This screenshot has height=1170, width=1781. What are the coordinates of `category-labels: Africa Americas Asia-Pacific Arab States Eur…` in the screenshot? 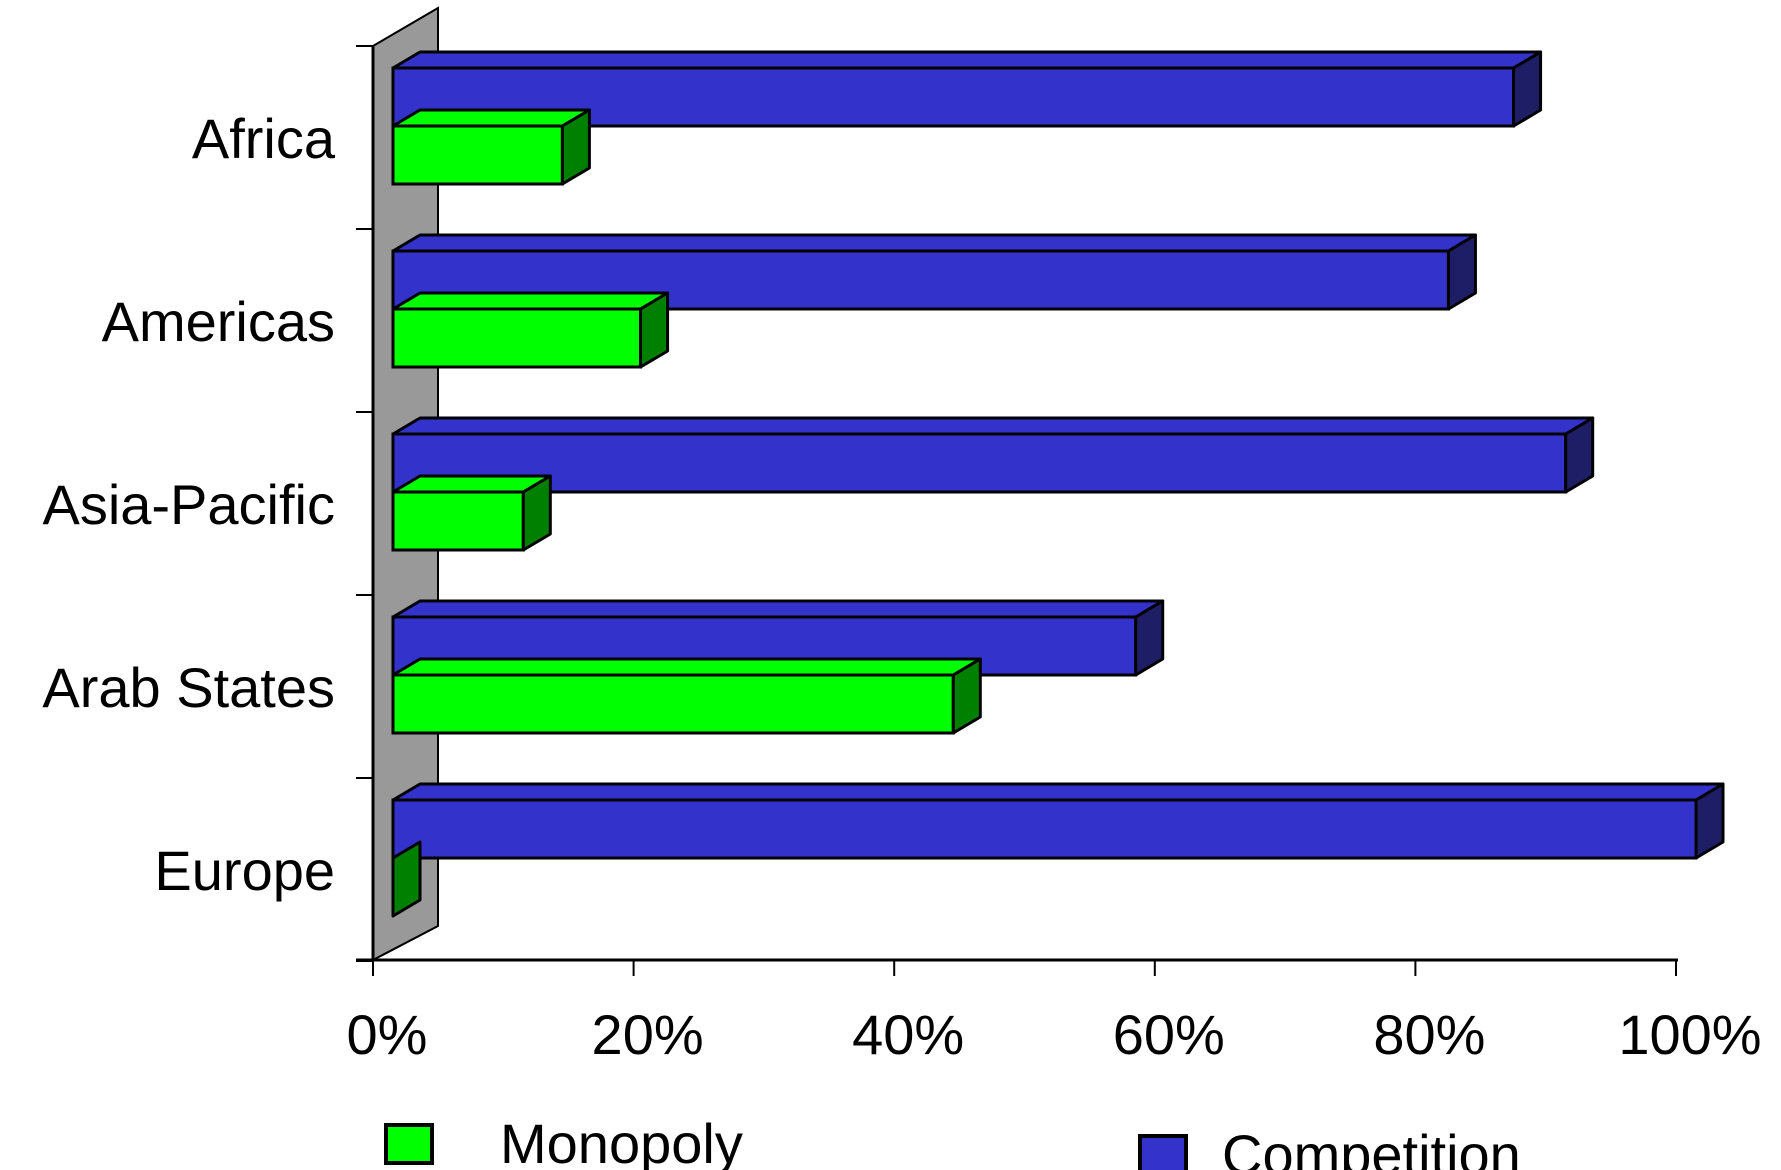 It's located at (188, 504).